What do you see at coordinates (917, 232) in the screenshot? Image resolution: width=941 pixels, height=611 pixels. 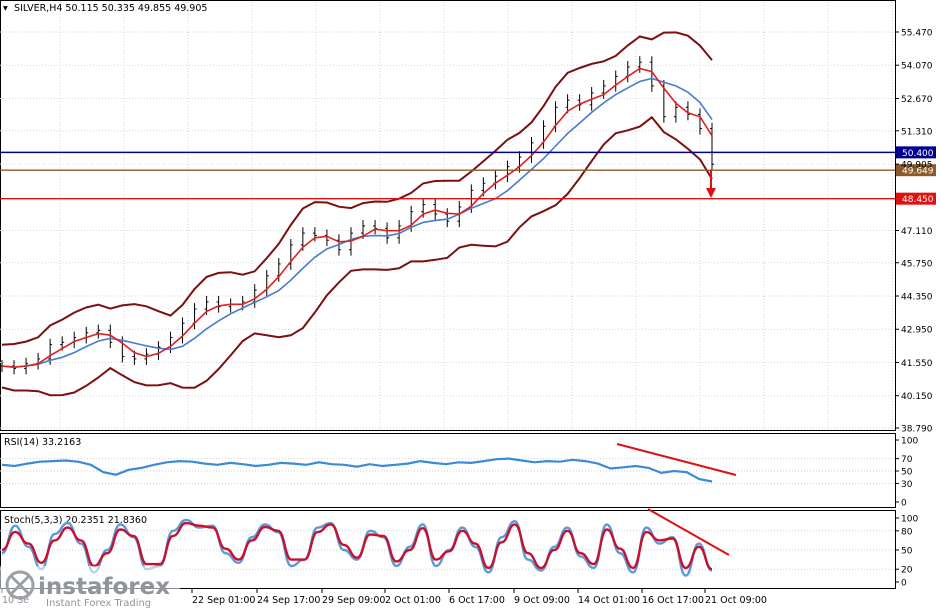 I see `price-tick-label: 47.110` at bounding box center [917, 232].